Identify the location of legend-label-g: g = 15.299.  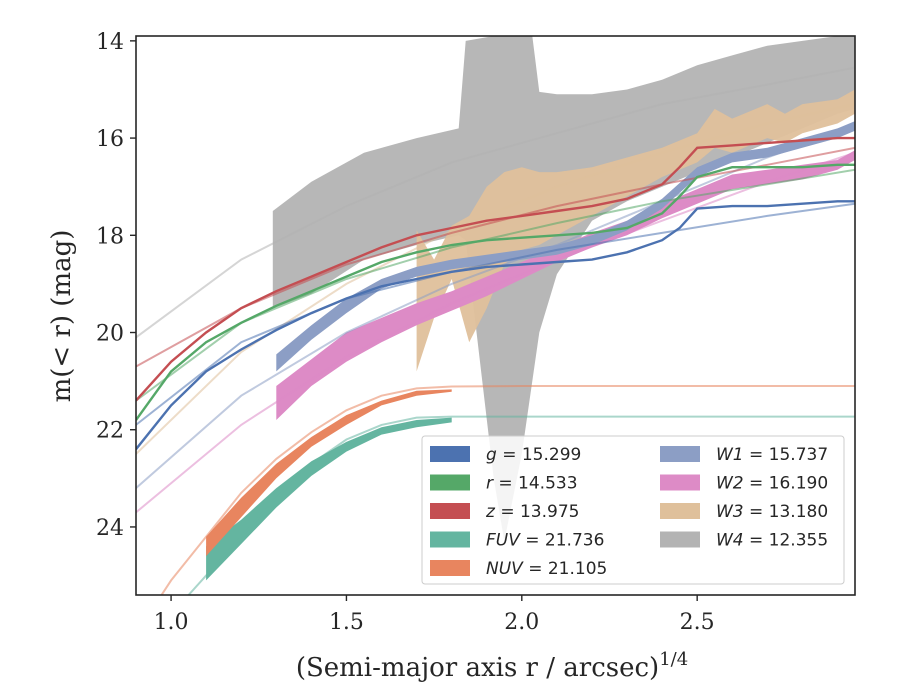
(533, 455).